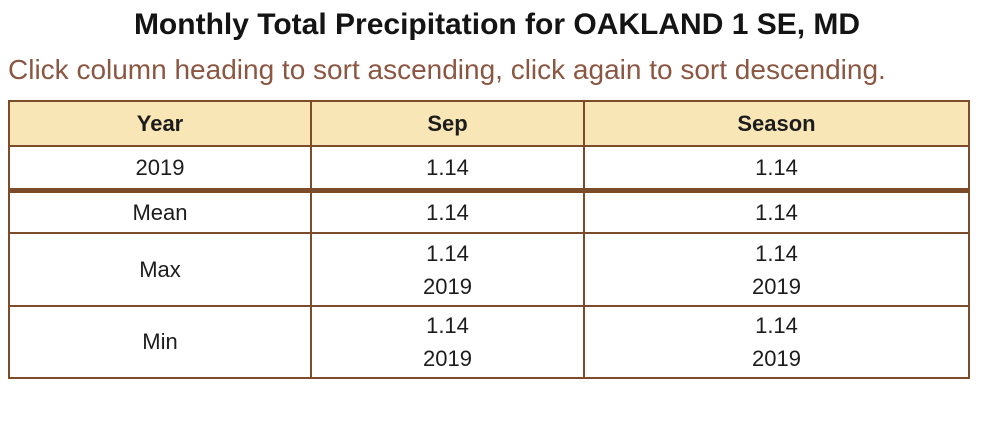 The height and width of the screenshot is (427, 994). Describe the element at coordinates (776, 342) in the screenshot. I see `min-season-cell: 1.14 2019` at that location.